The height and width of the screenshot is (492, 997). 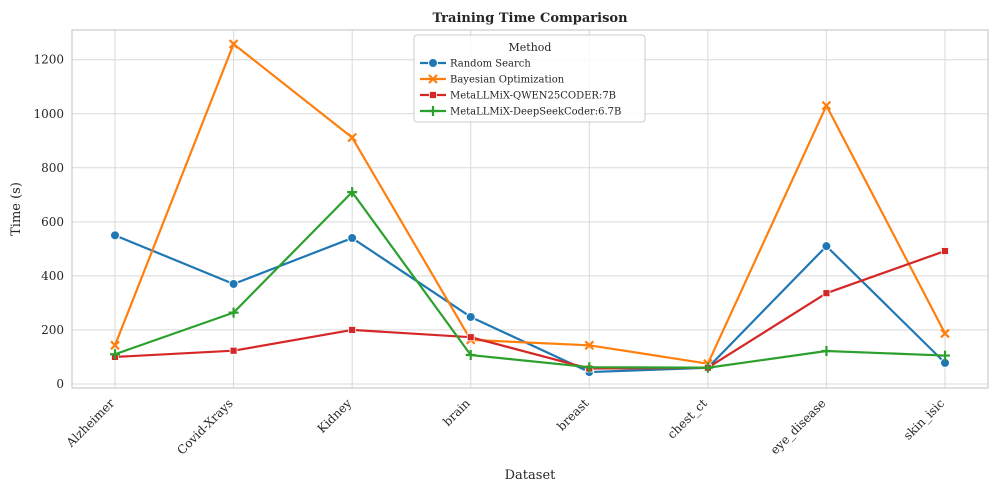 I want to click on legend-item: Random Search, so click(x=475, y=64).